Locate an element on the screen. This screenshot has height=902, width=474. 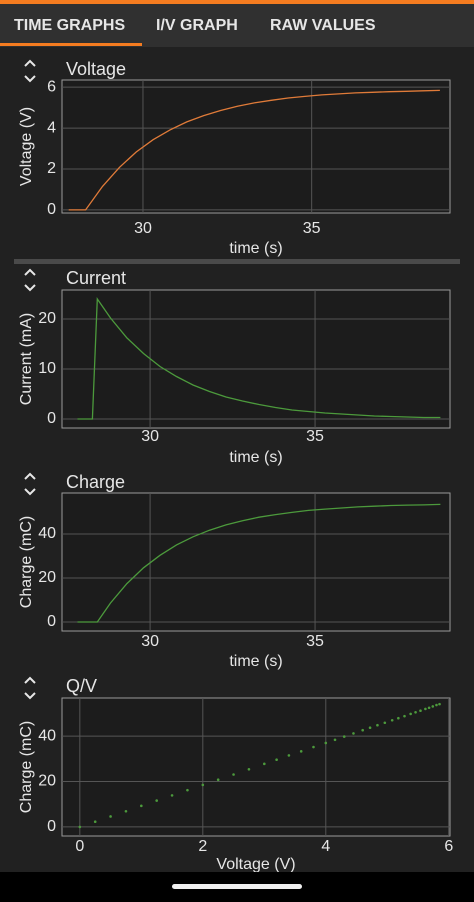
y-tick-label: 6 is located at coordinates (51, 86).